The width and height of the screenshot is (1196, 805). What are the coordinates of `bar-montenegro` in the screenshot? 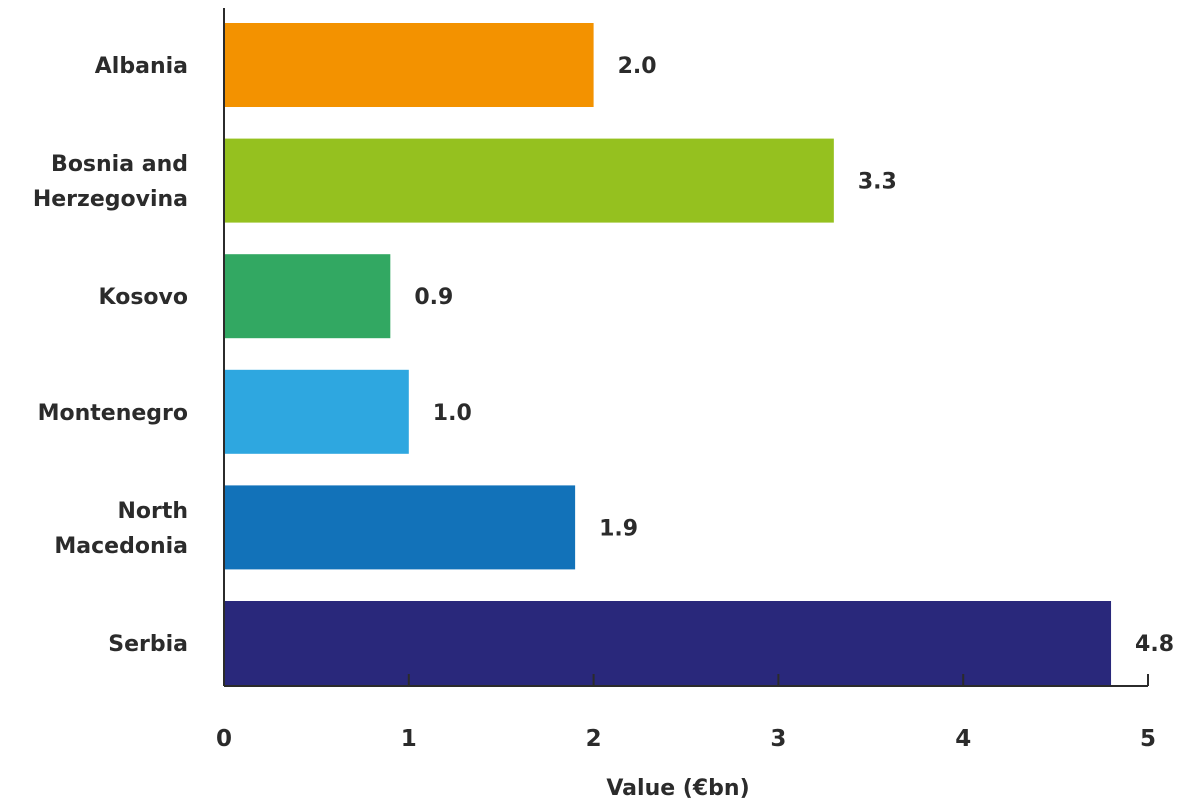 It's located at (316, 411).